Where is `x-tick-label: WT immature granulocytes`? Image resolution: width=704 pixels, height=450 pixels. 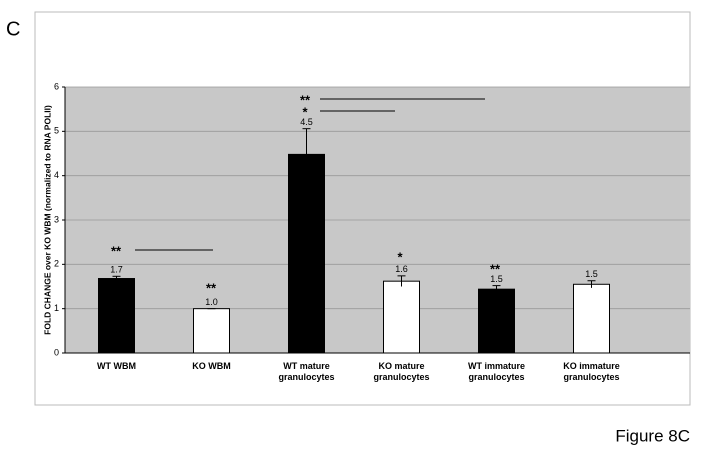 x-tick-label: WT immature granulocytes is located at coordinates (496, 371).